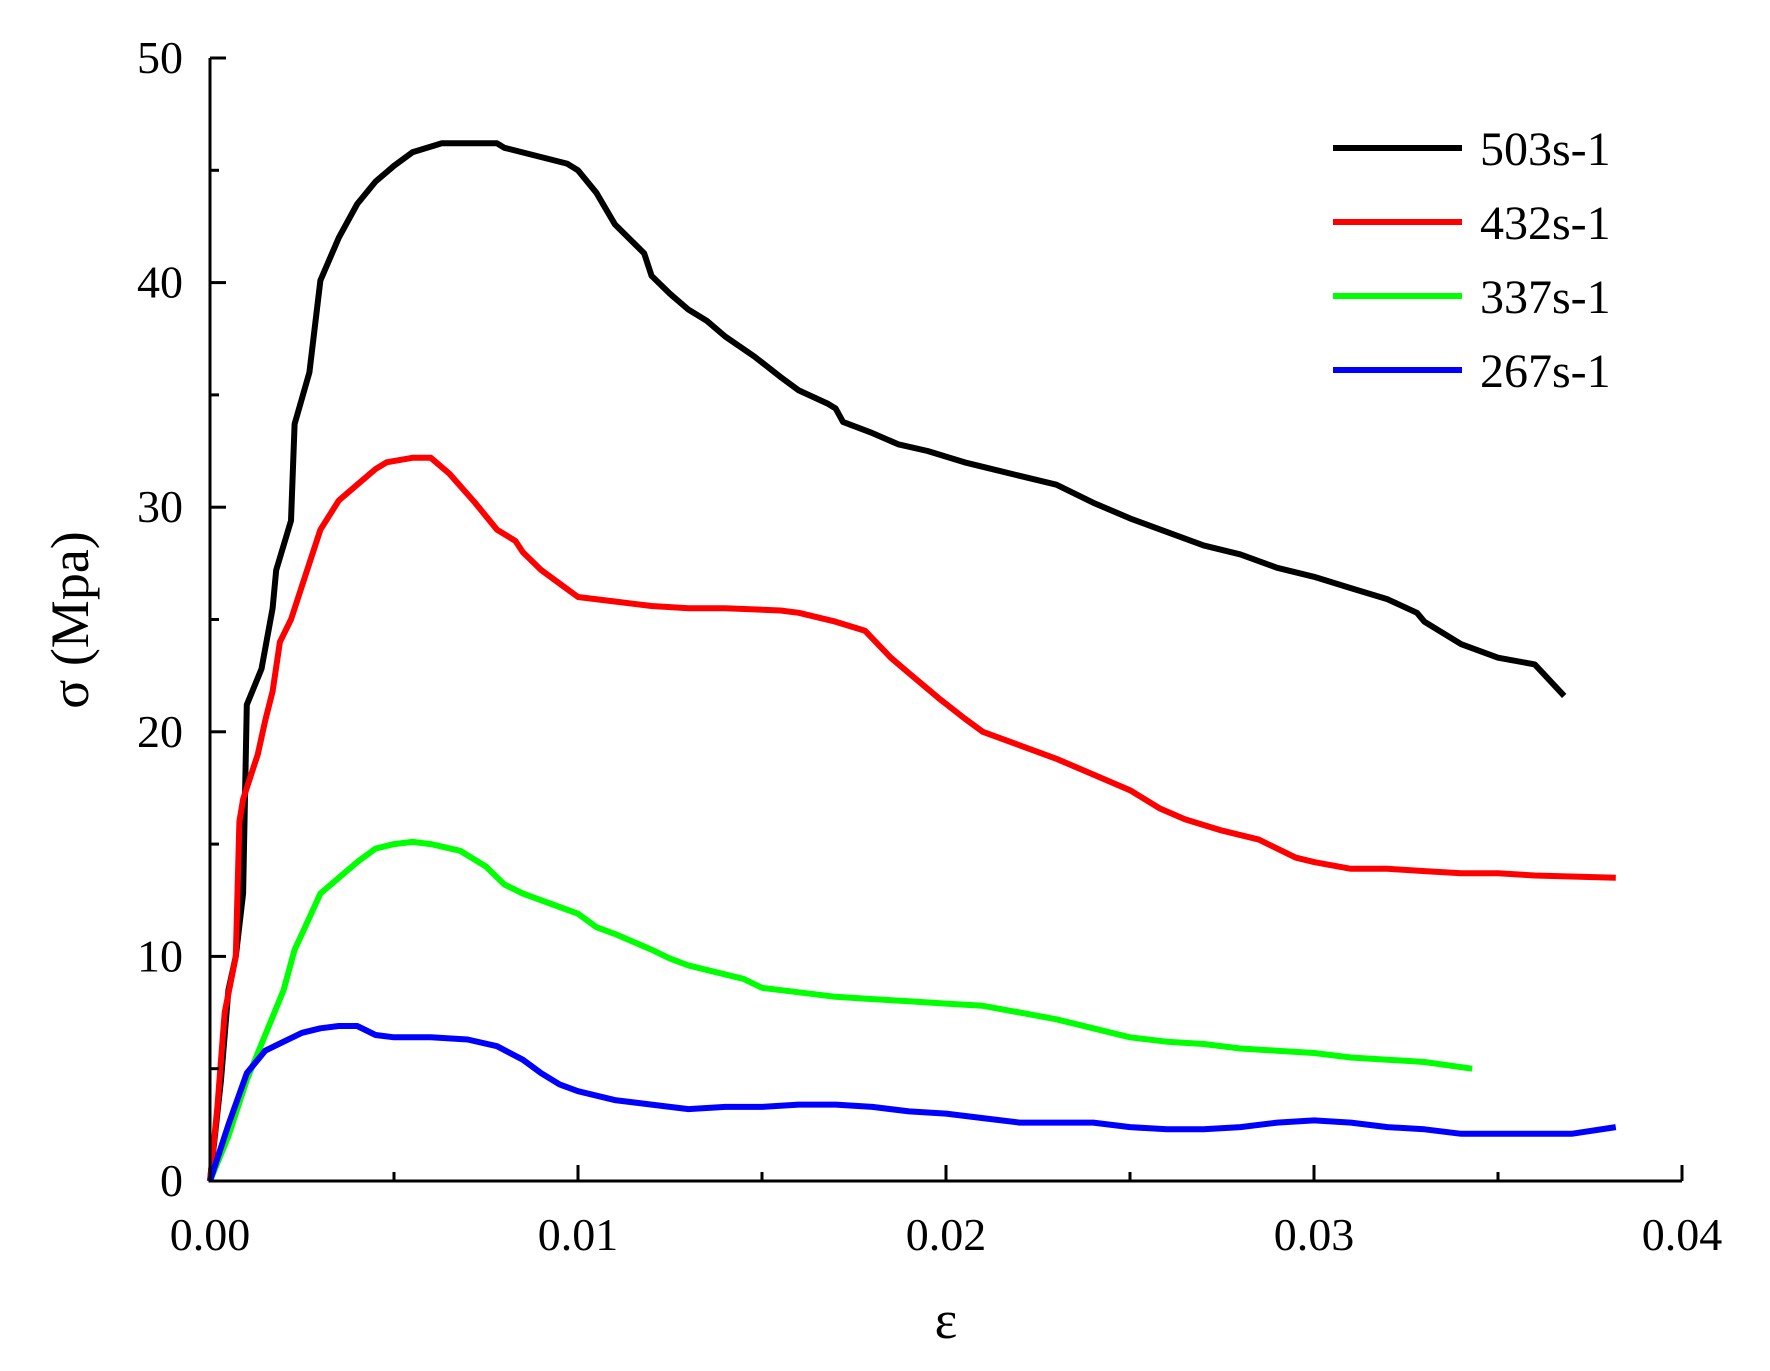 This screenshot has width=1770, height=1371. What do you see at coordinates (1545, 223) in the screenshot?
I see `legend-label: 432s-1` at bounding box center [1545, 223].